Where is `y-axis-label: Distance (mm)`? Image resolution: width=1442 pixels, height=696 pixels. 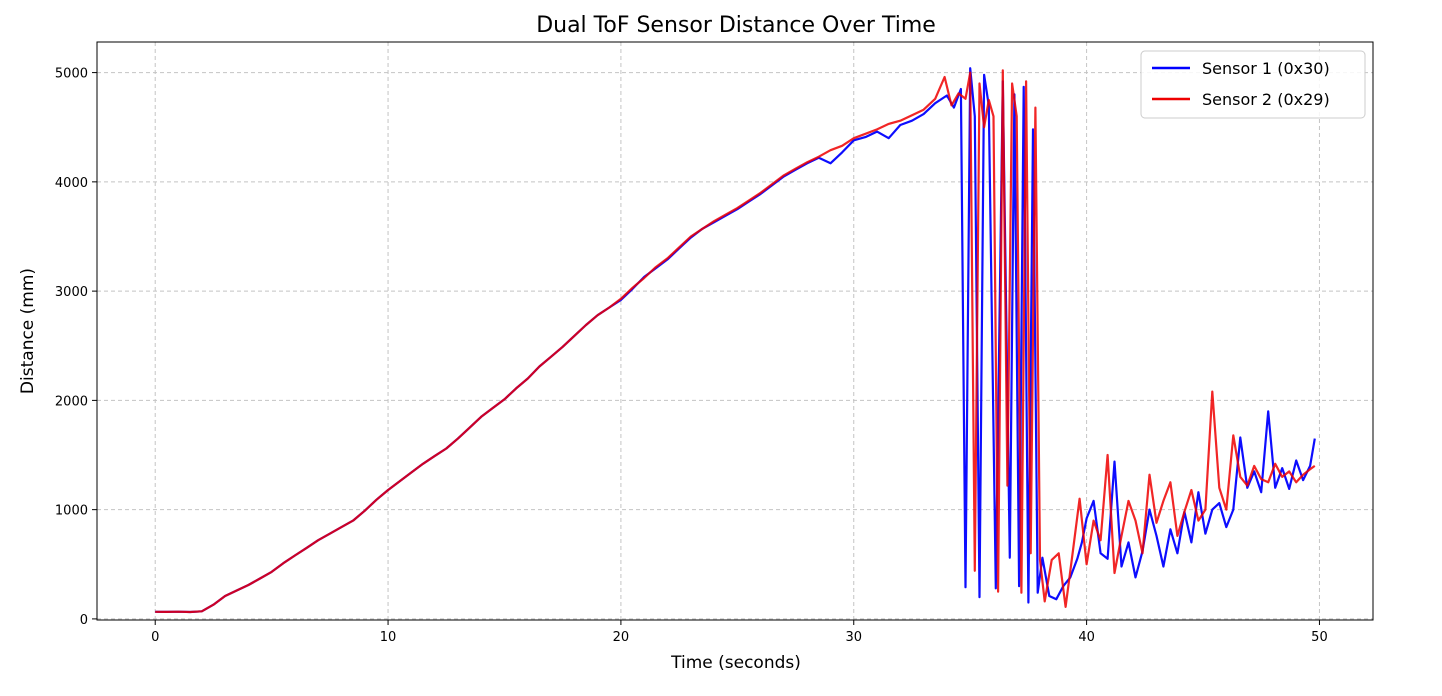 y-axis-label: Distance (mm) is located at coordinates (28, 331).